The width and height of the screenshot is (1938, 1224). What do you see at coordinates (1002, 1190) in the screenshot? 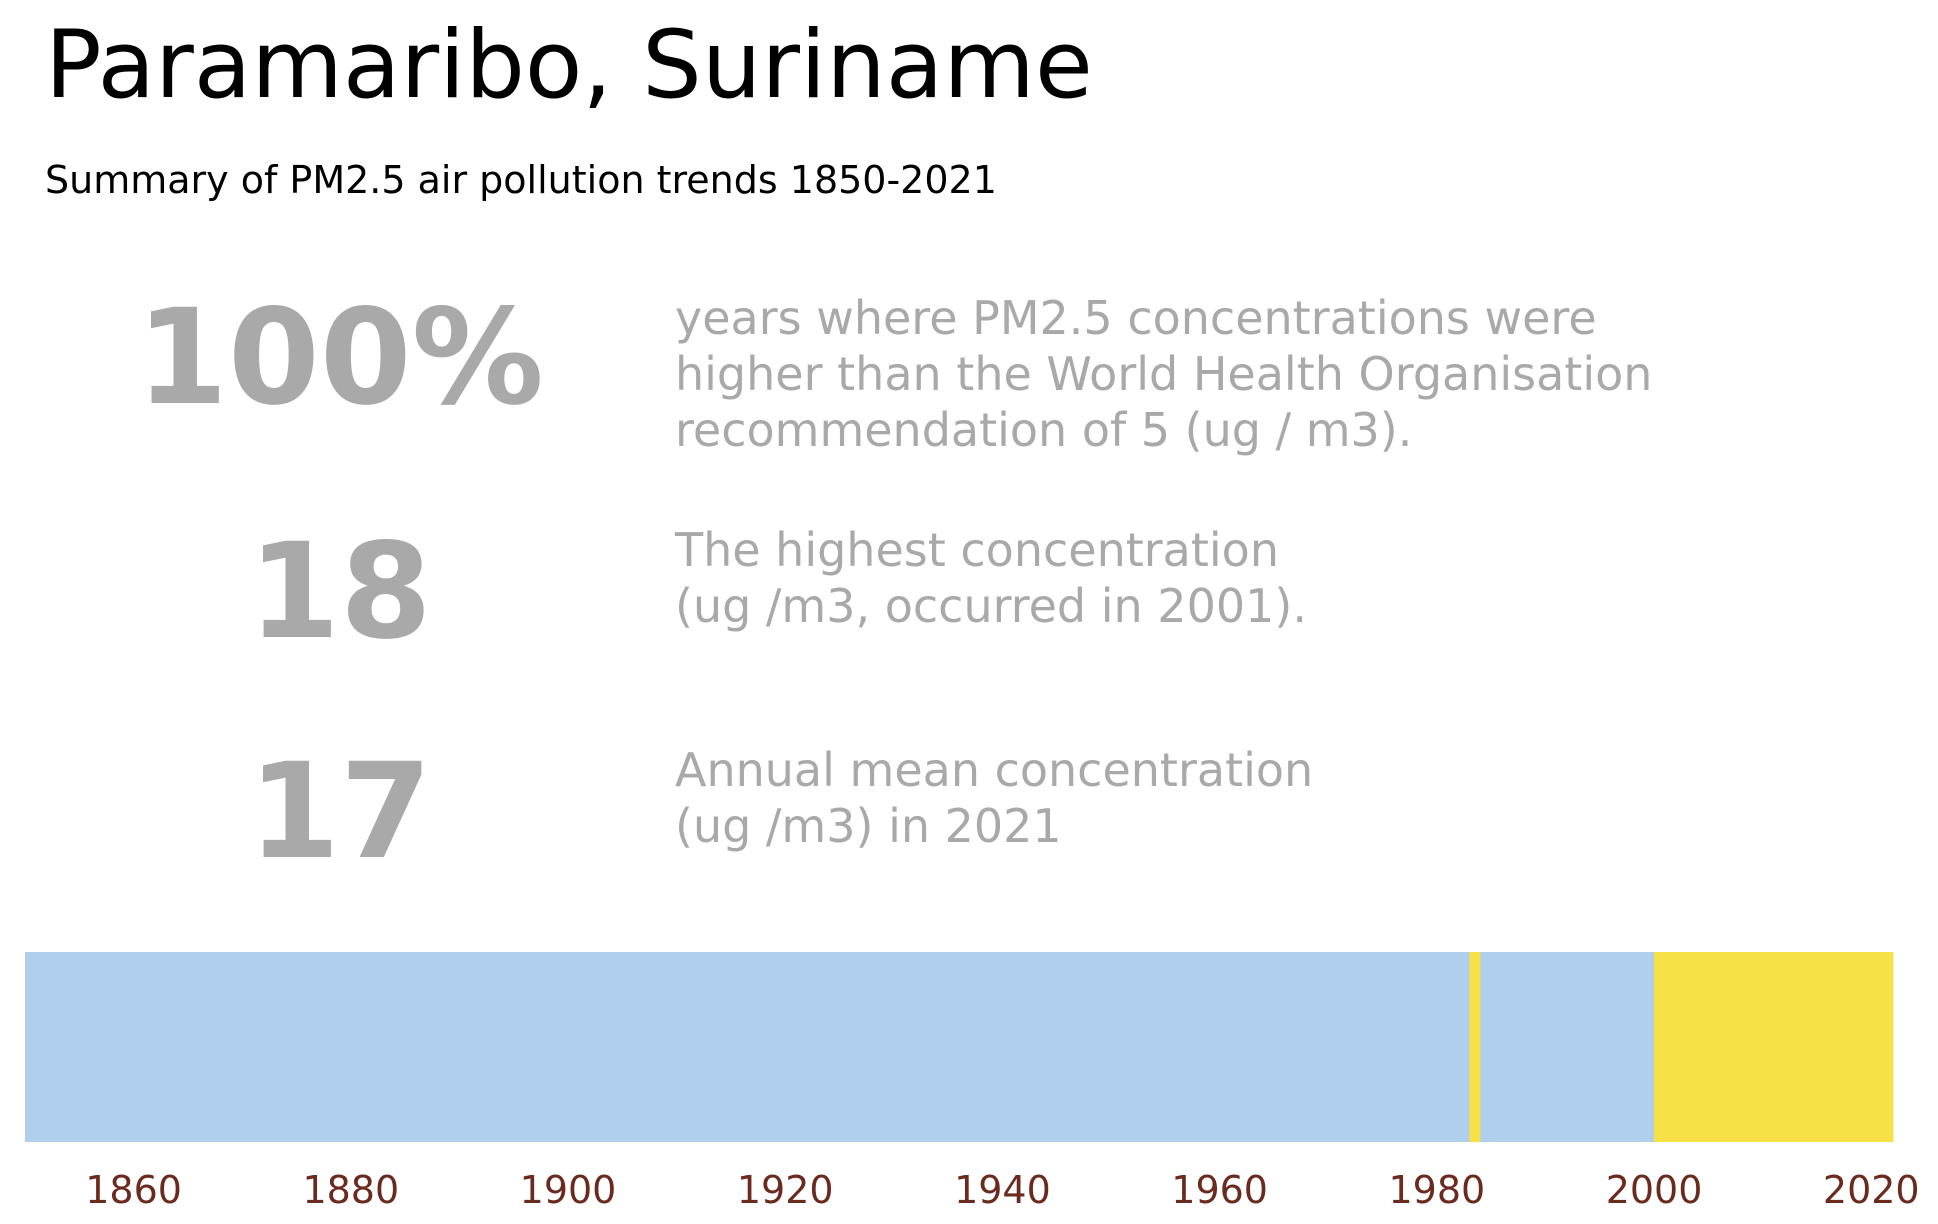
I see `x-tick-label-1940: 1940` at bounding box center [1002, 1190].